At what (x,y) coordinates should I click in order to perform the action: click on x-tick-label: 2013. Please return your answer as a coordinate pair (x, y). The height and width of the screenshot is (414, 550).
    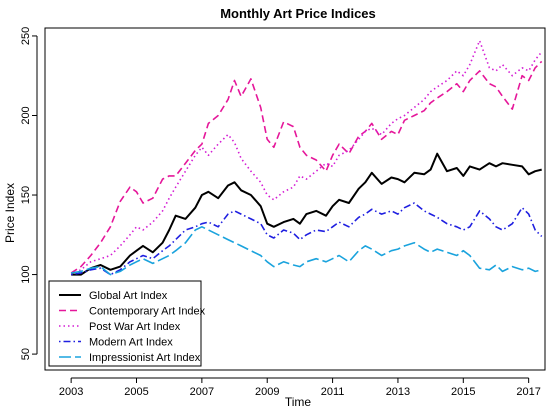
    Looking at the image, I should click on (398, 392).